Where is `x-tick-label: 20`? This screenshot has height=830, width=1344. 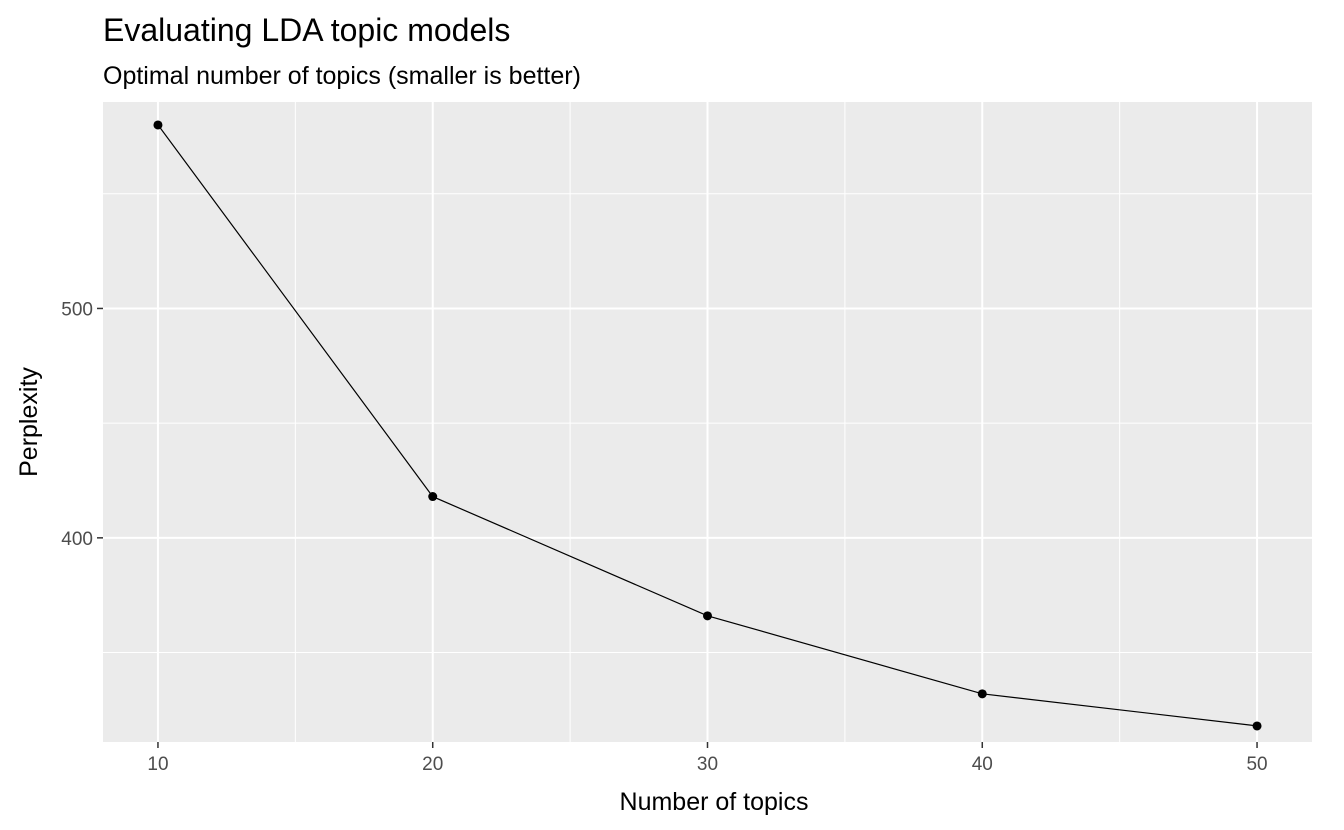 x-tick-label: 20 is located at coordinates (432, 764).